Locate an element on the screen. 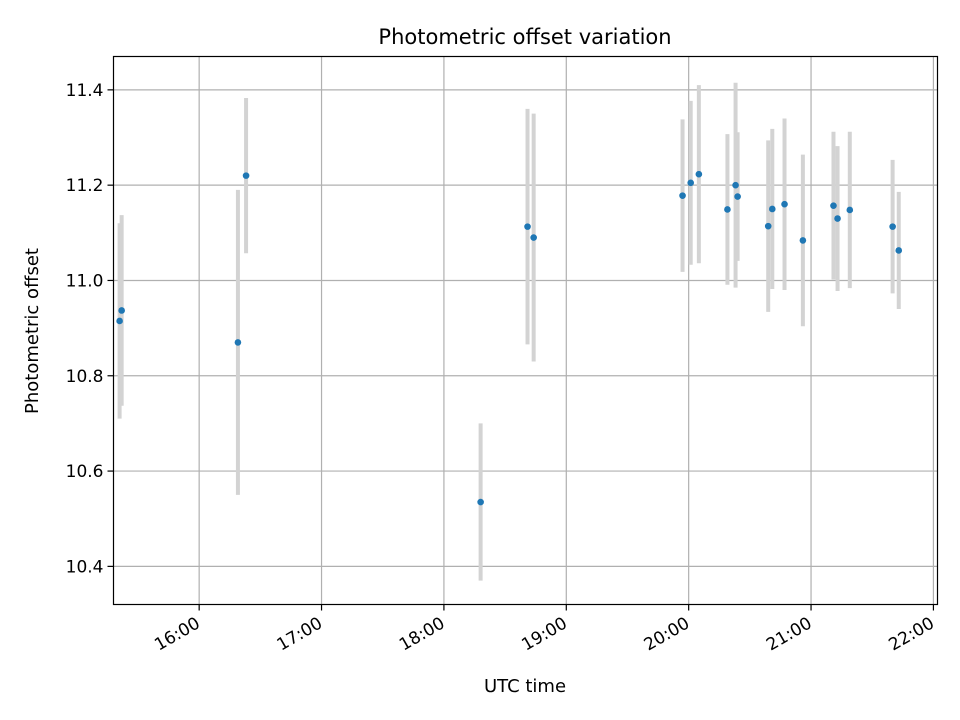  y-axis-label: Photometric offset is located at coordinates (32, 331).